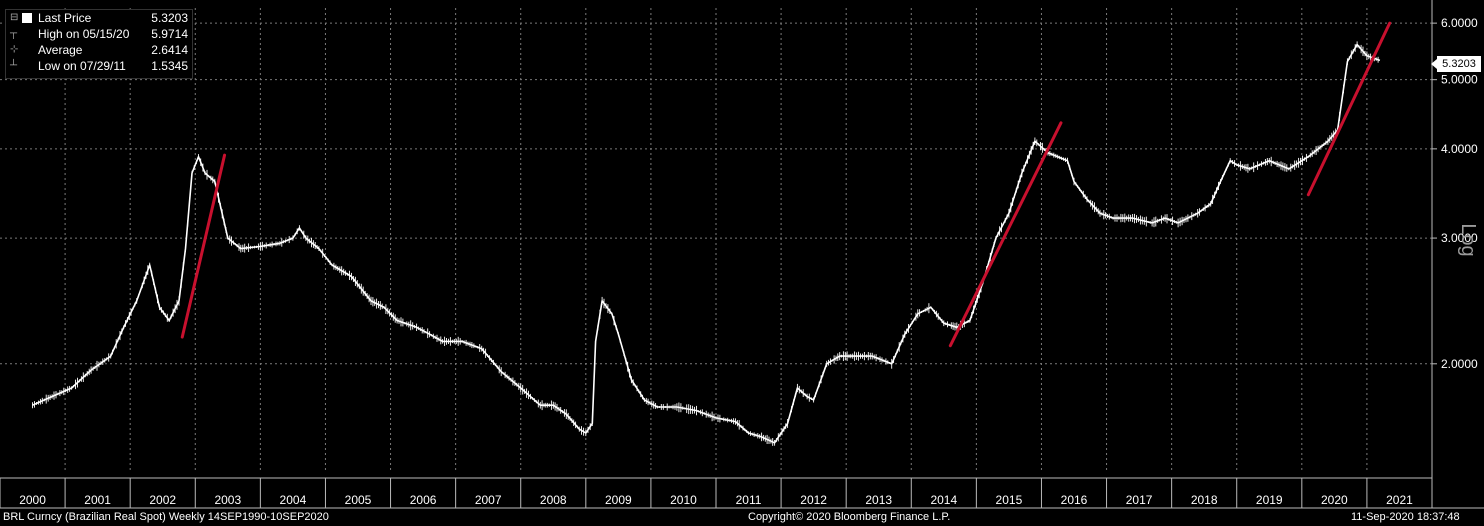 The image size is (1484, 526). Describe the element at coordinates (553, 500) in the screenshot. I see `x-tick-label: 2008` at that location.